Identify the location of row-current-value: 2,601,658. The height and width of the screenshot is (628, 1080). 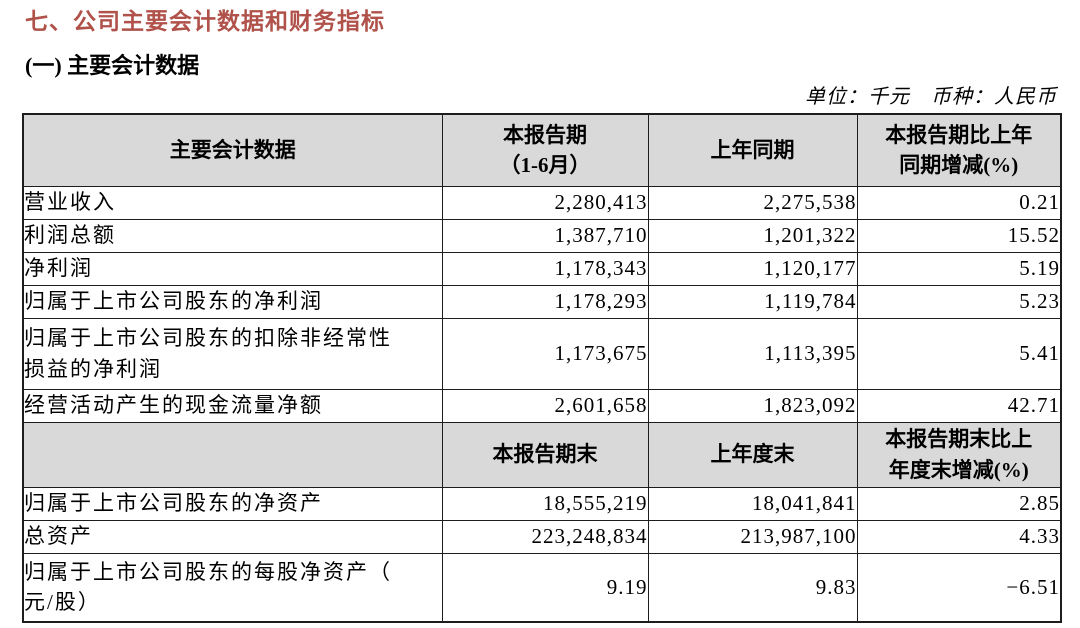
(545, 405).